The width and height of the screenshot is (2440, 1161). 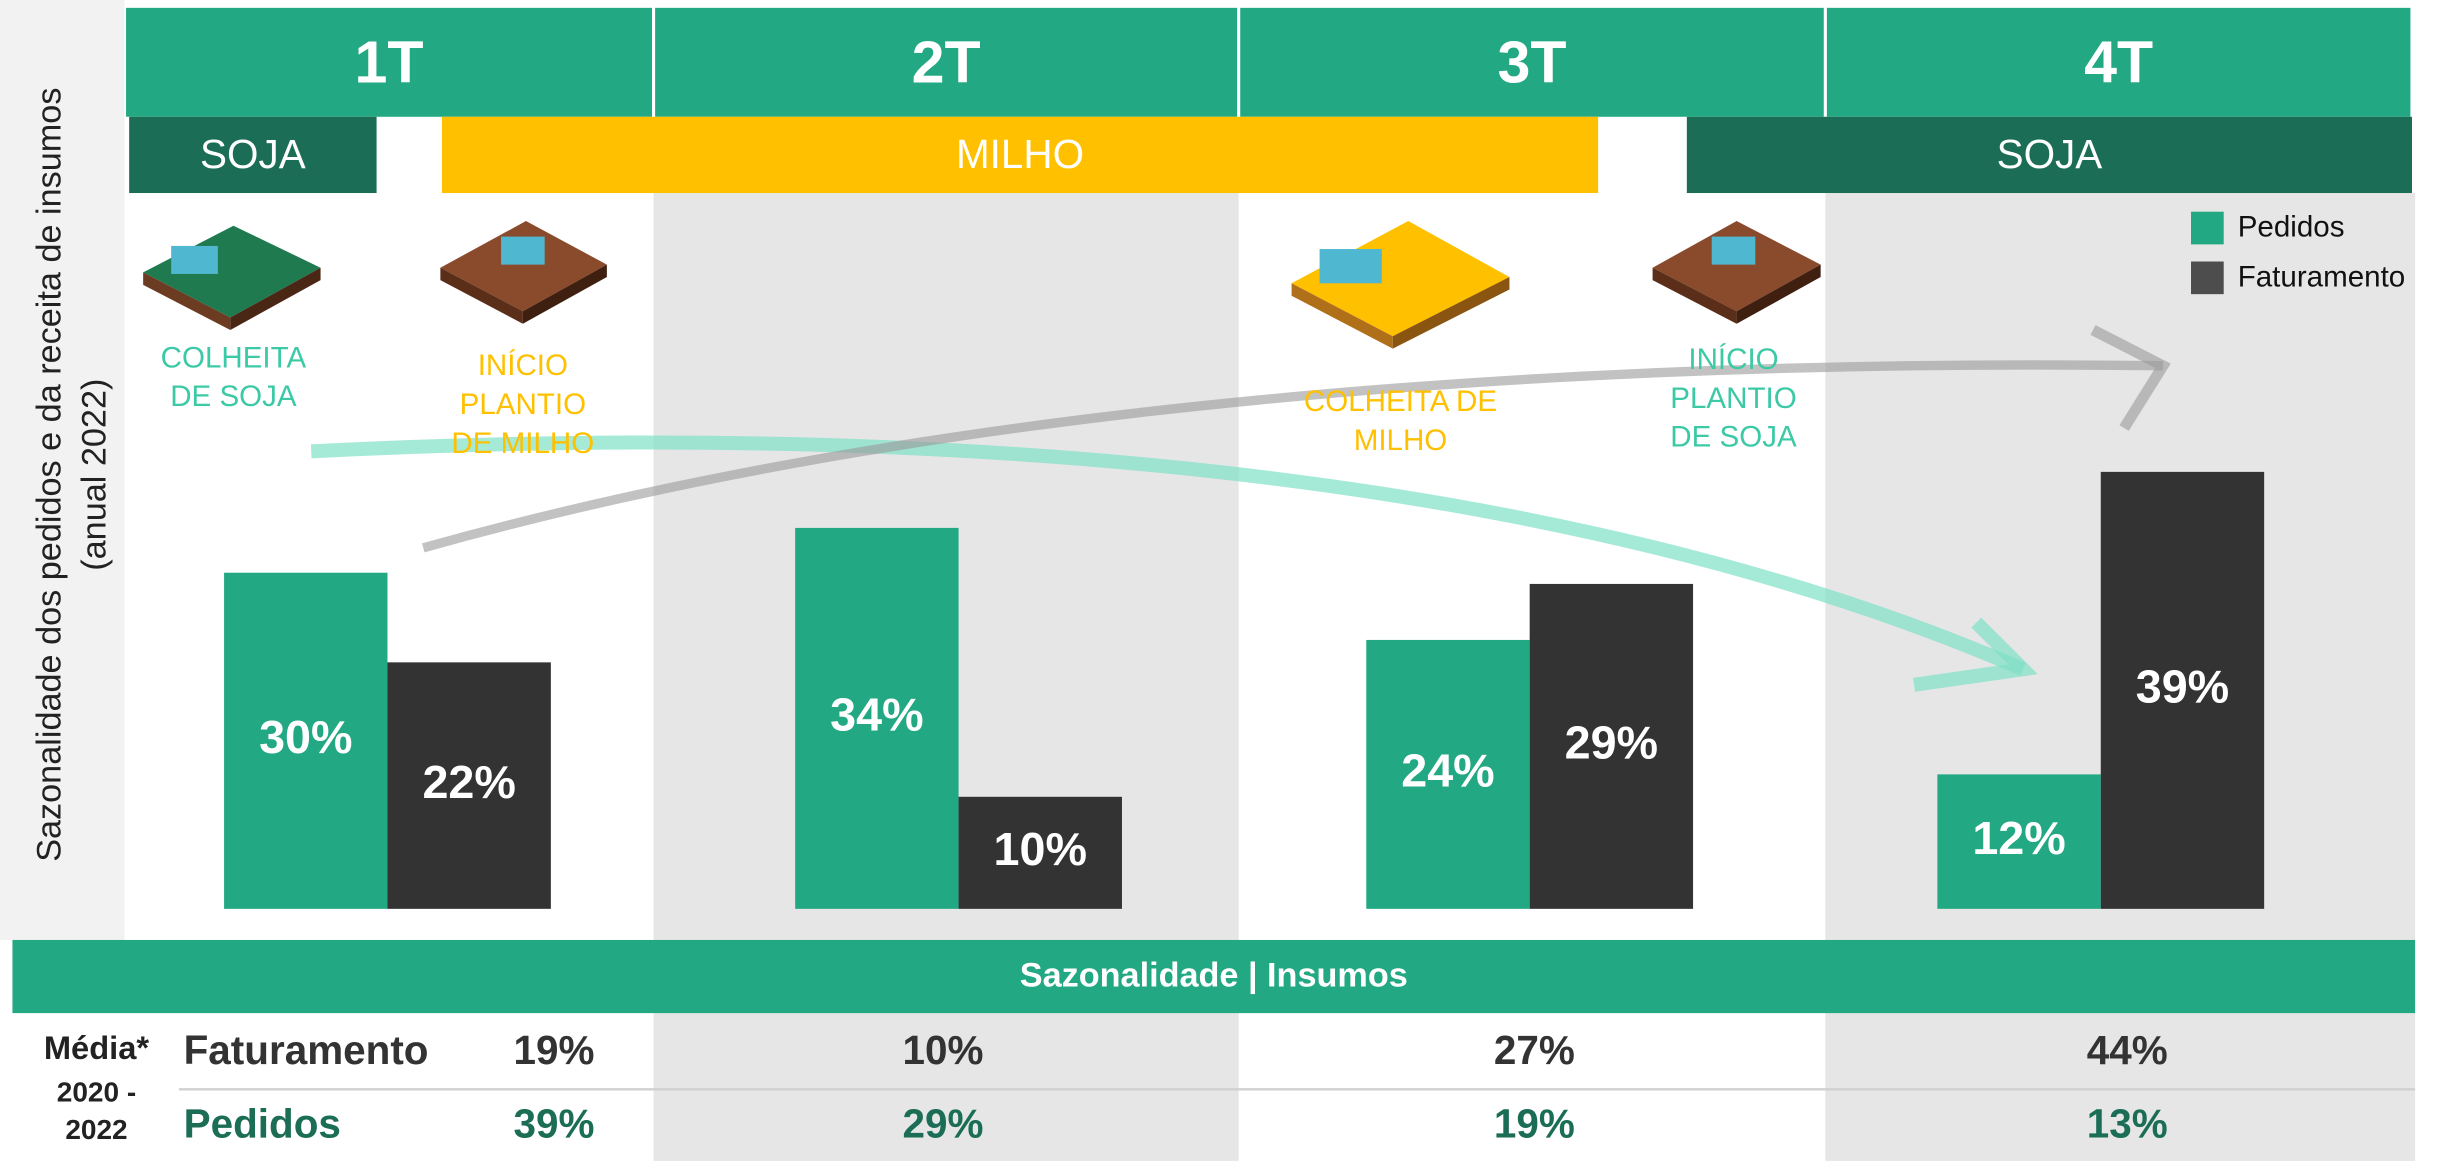 What do you see at coordinates (2127, 1123) in the screenshot?
I see `table-cell: 13%` at bounding box center [2127, 1123].